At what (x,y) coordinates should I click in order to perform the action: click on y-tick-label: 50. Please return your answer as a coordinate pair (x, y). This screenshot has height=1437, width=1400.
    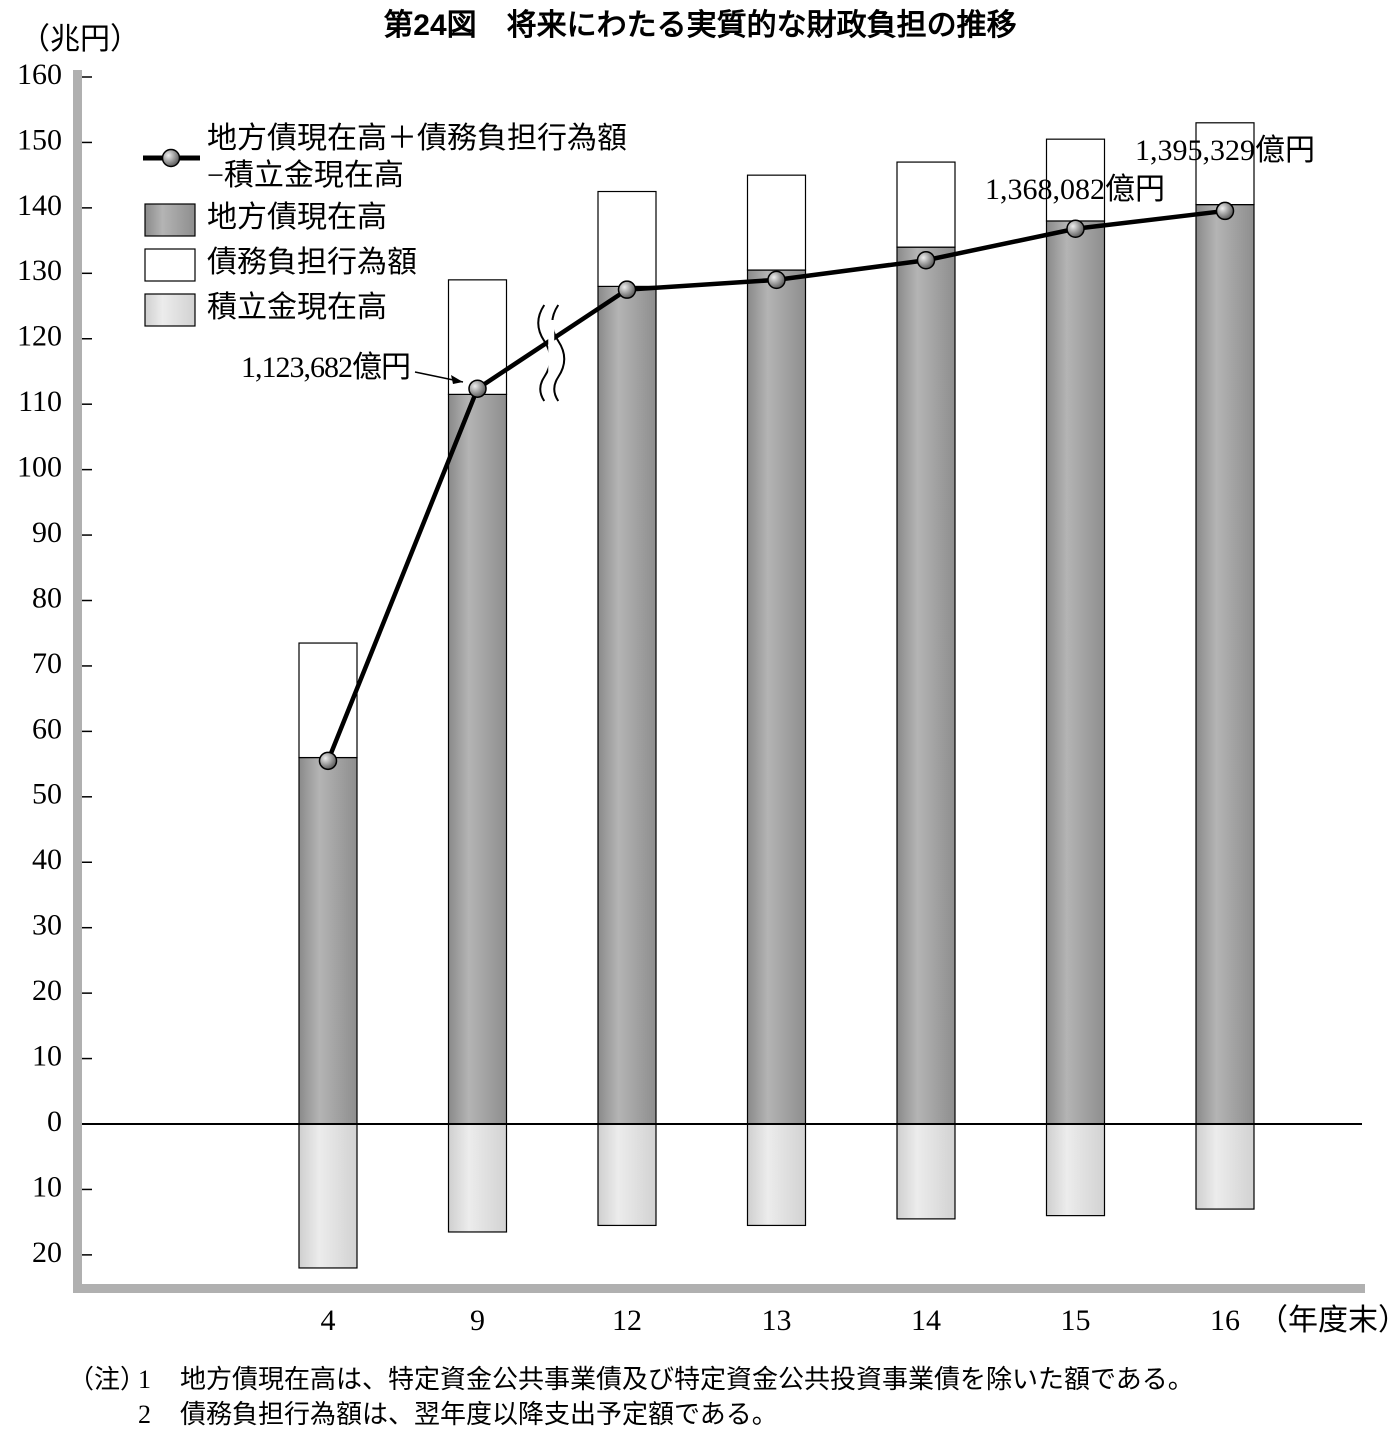
    Looking at the image, I should click on (47, 794).